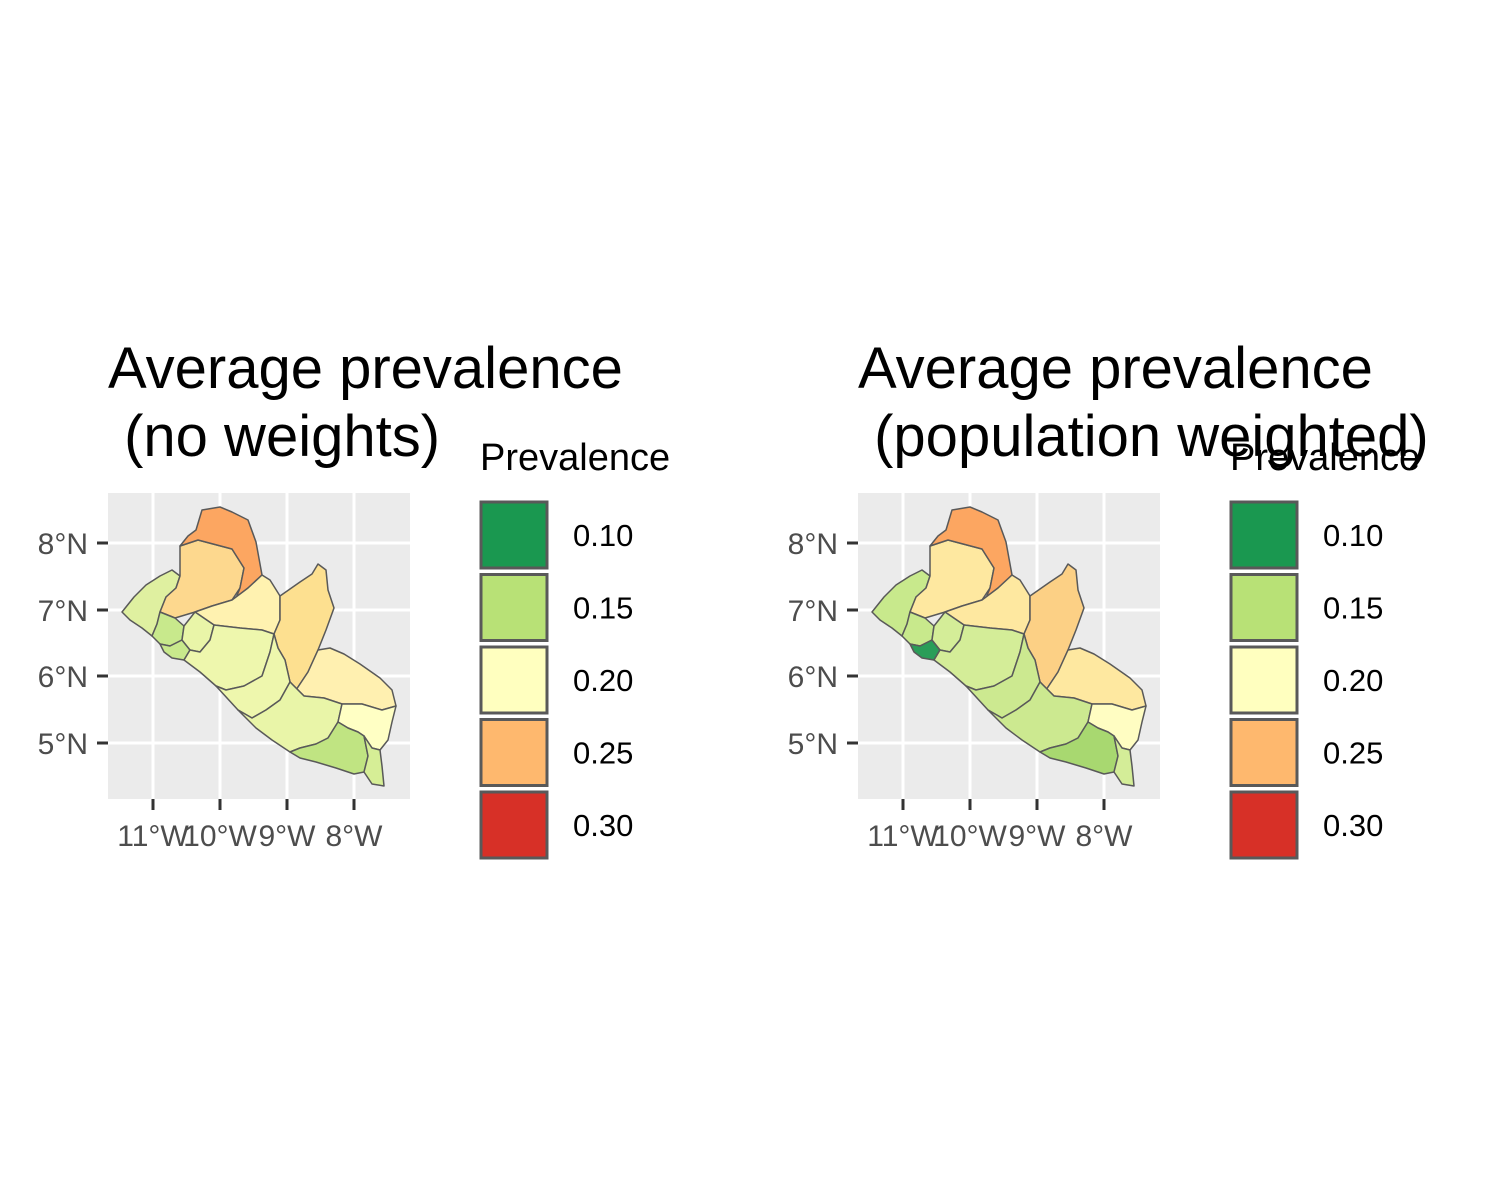  I want to click on map-title-line-2: (population weighted), so click(1143, 436).